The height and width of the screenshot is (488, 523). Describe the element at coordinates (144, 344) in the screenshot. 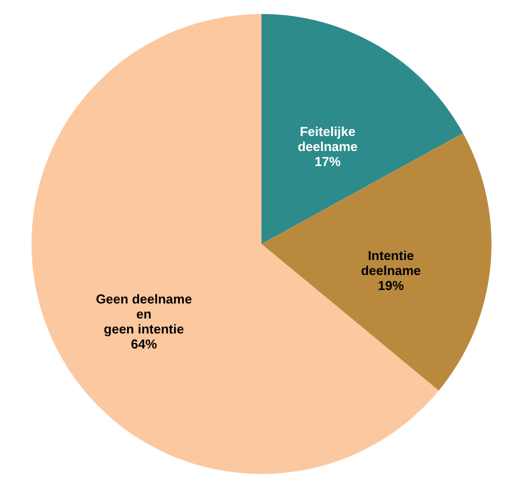

I see `data-label: 64%` at that location.